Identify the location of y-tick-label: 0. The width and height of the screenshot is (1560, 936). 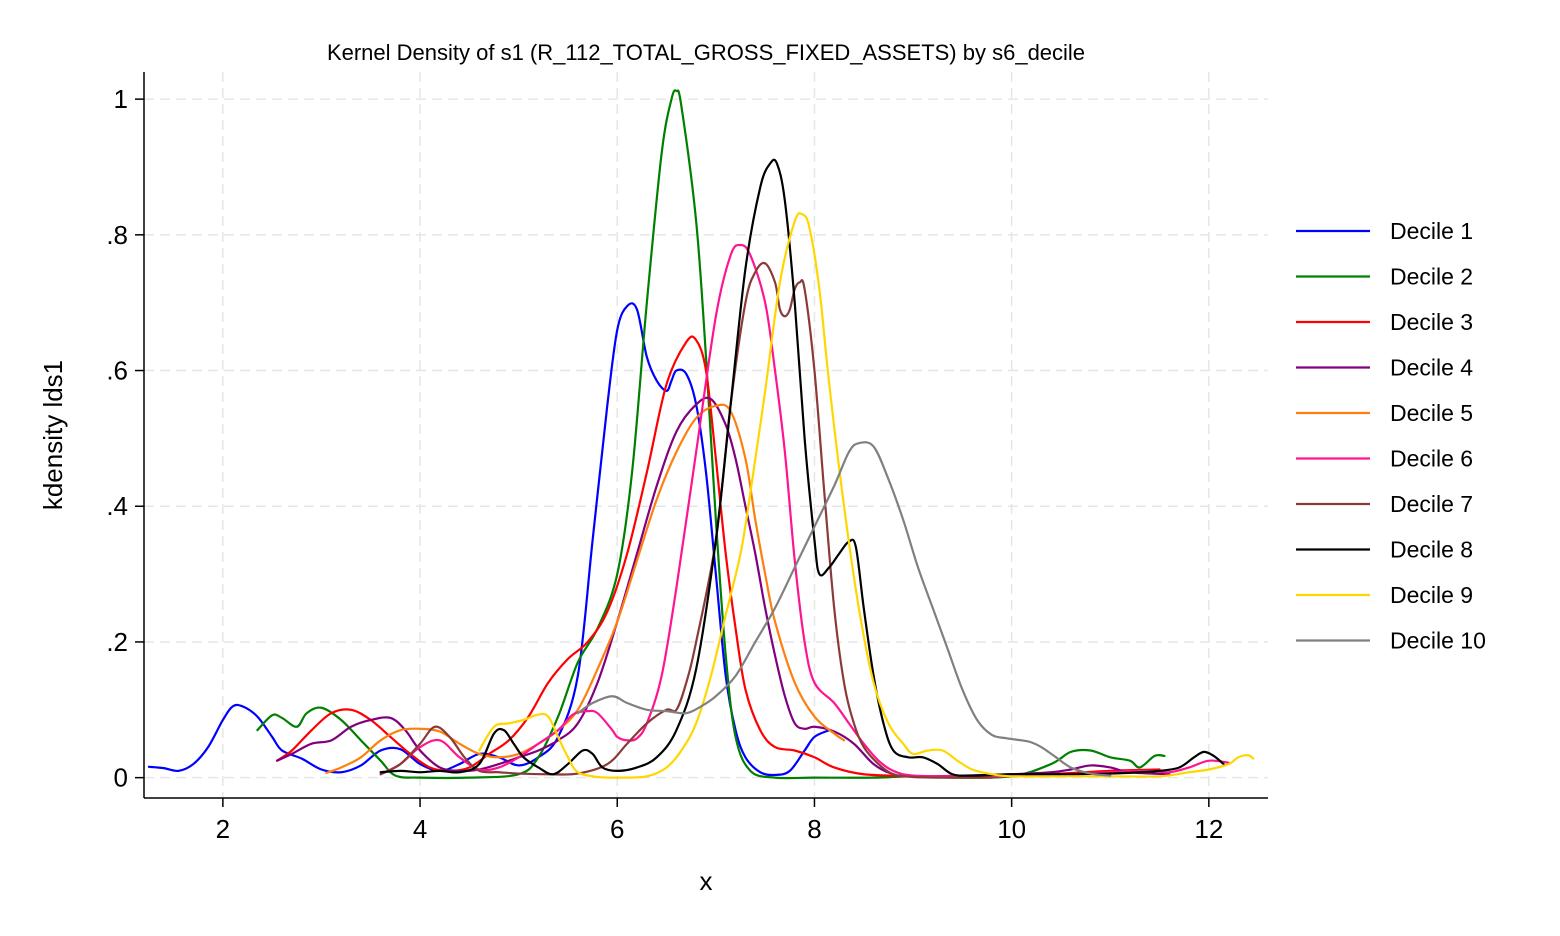
(121, 778).